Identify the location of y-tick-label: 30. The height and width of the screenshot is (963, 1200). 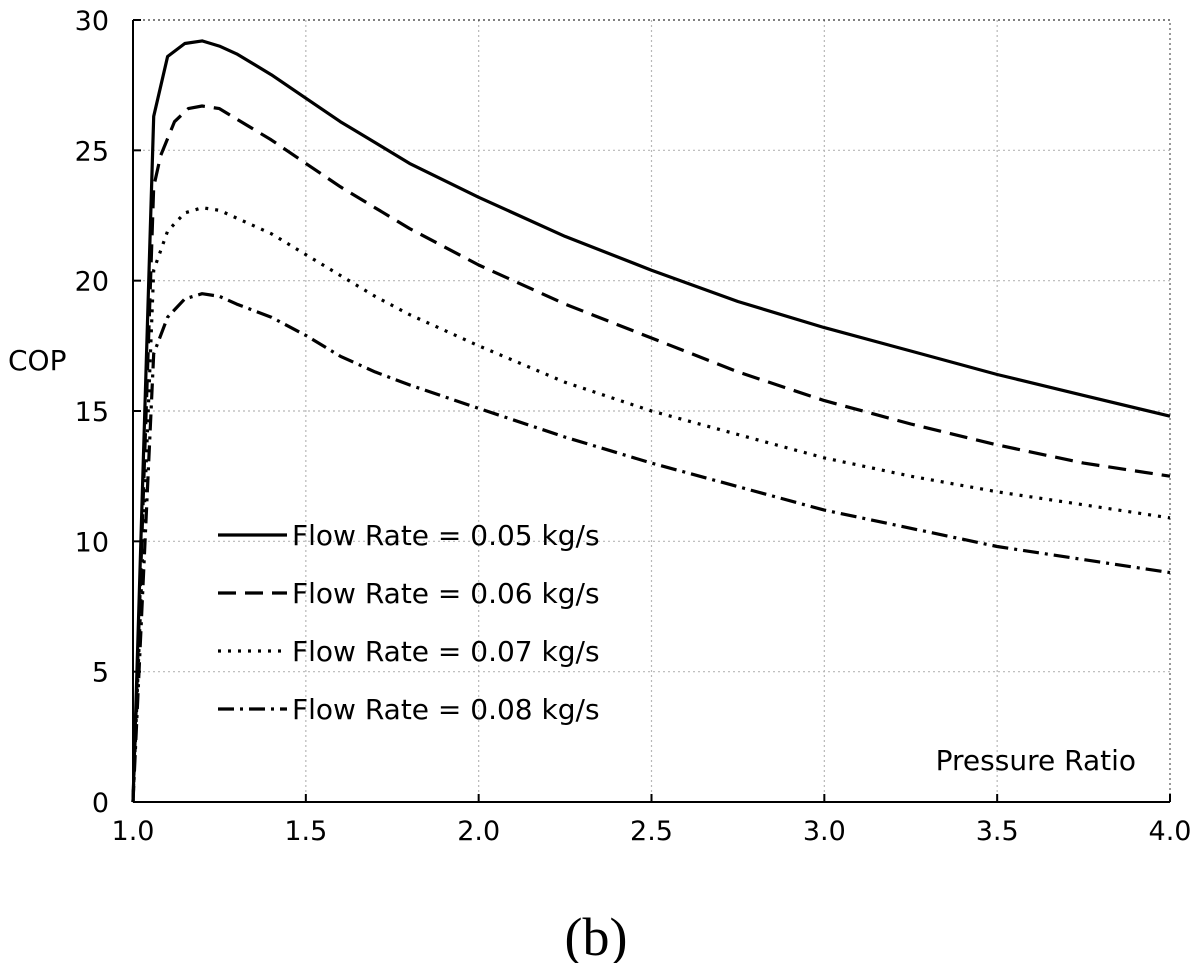
(92, 21).